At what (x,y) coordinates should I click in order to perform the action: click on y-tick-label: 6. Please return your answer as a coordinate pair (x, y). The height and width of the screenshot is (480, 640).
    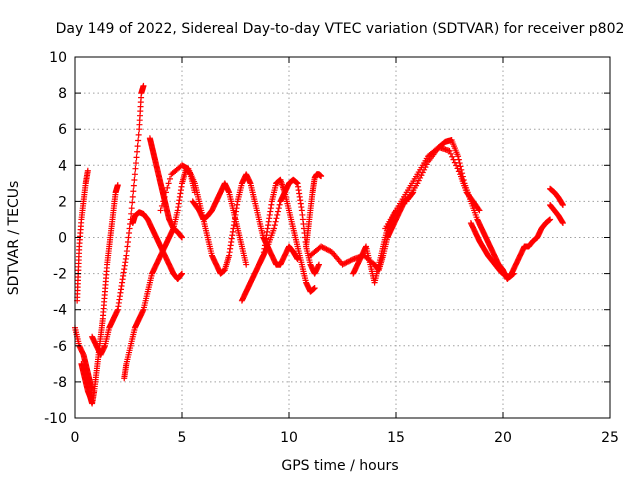
    Looking at the image, I should click on (62, 130).